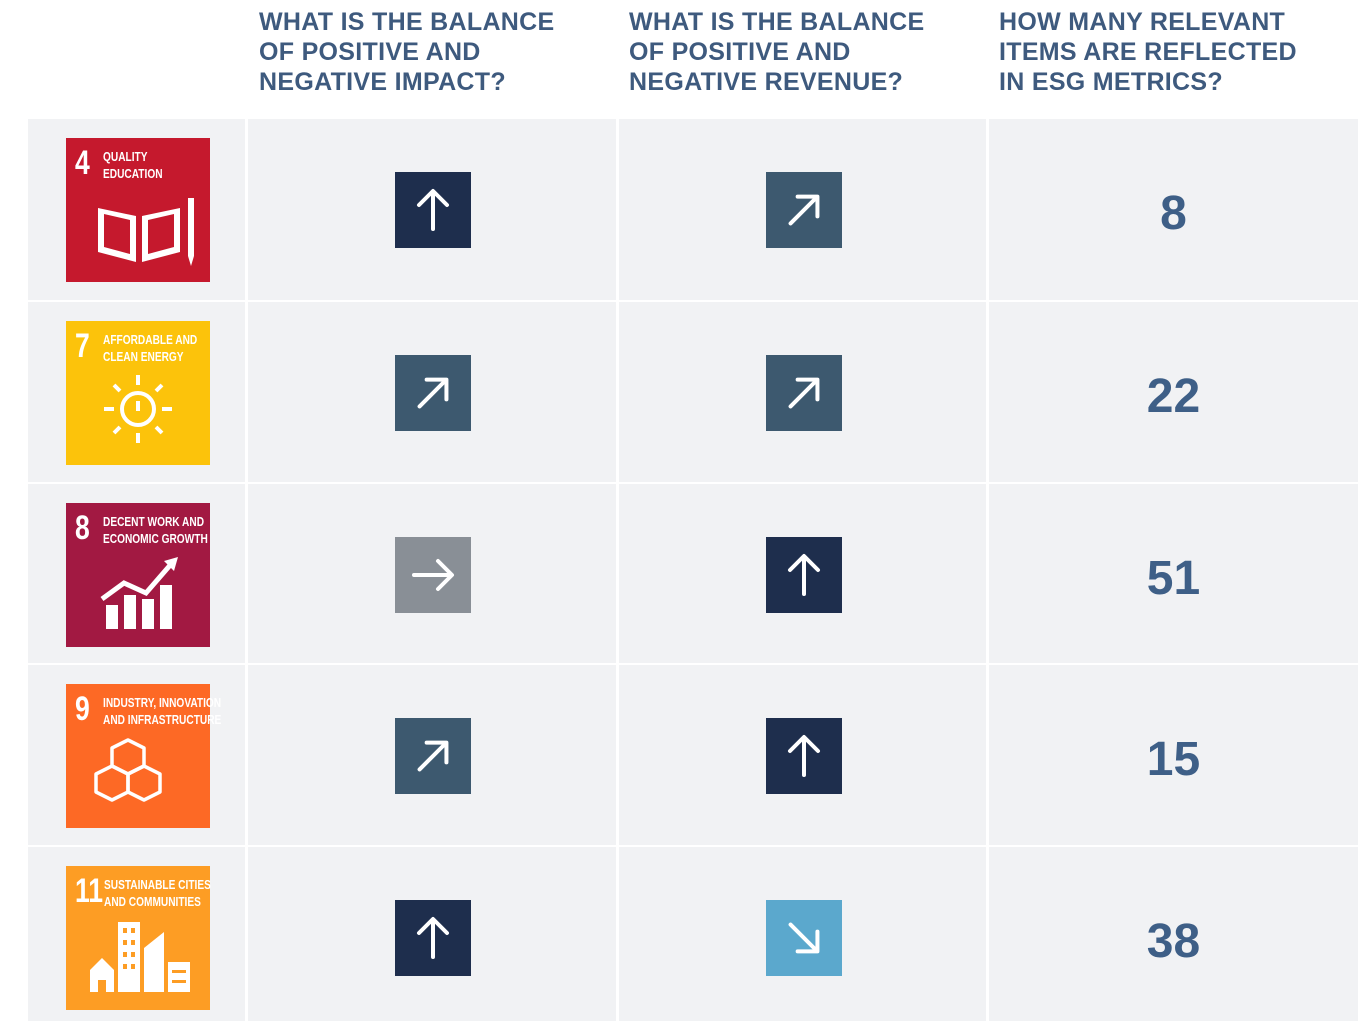  I want to click on sdg-tile: 11 SUSTAINABLE CITIES AND COMMUNITIES, so click(138, 938).